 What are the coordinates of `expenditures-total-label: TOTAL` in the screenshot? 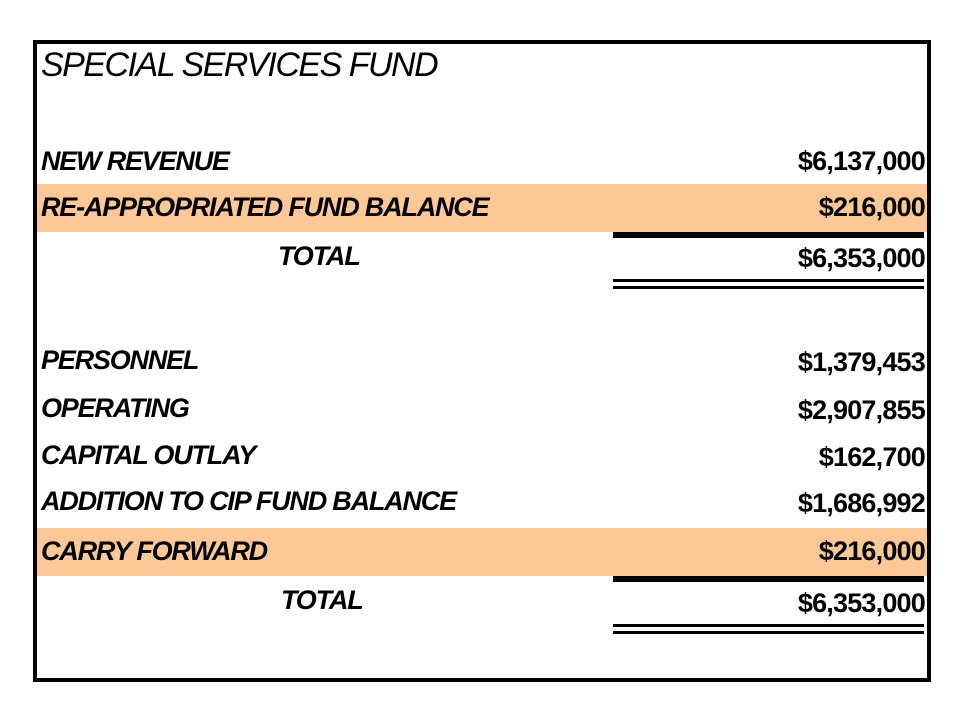 It's located at (322, 600).